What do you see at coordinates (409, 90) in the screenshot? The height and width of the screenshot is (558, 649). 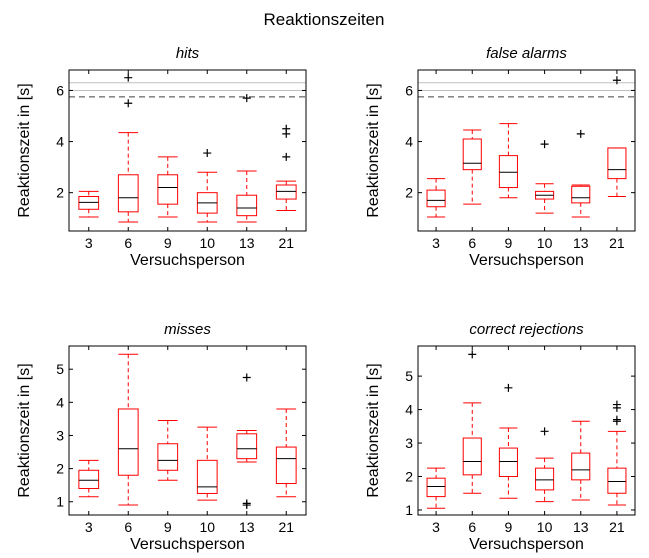 I see `y-tick-label: 6` at bounding box center [409, 90].